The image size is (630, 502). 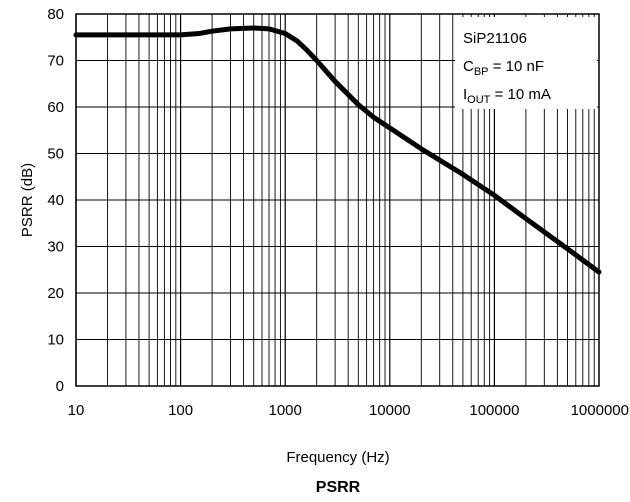 I want to click on x-axis-title: Frequency (Hz), so click(x=337, y=457).